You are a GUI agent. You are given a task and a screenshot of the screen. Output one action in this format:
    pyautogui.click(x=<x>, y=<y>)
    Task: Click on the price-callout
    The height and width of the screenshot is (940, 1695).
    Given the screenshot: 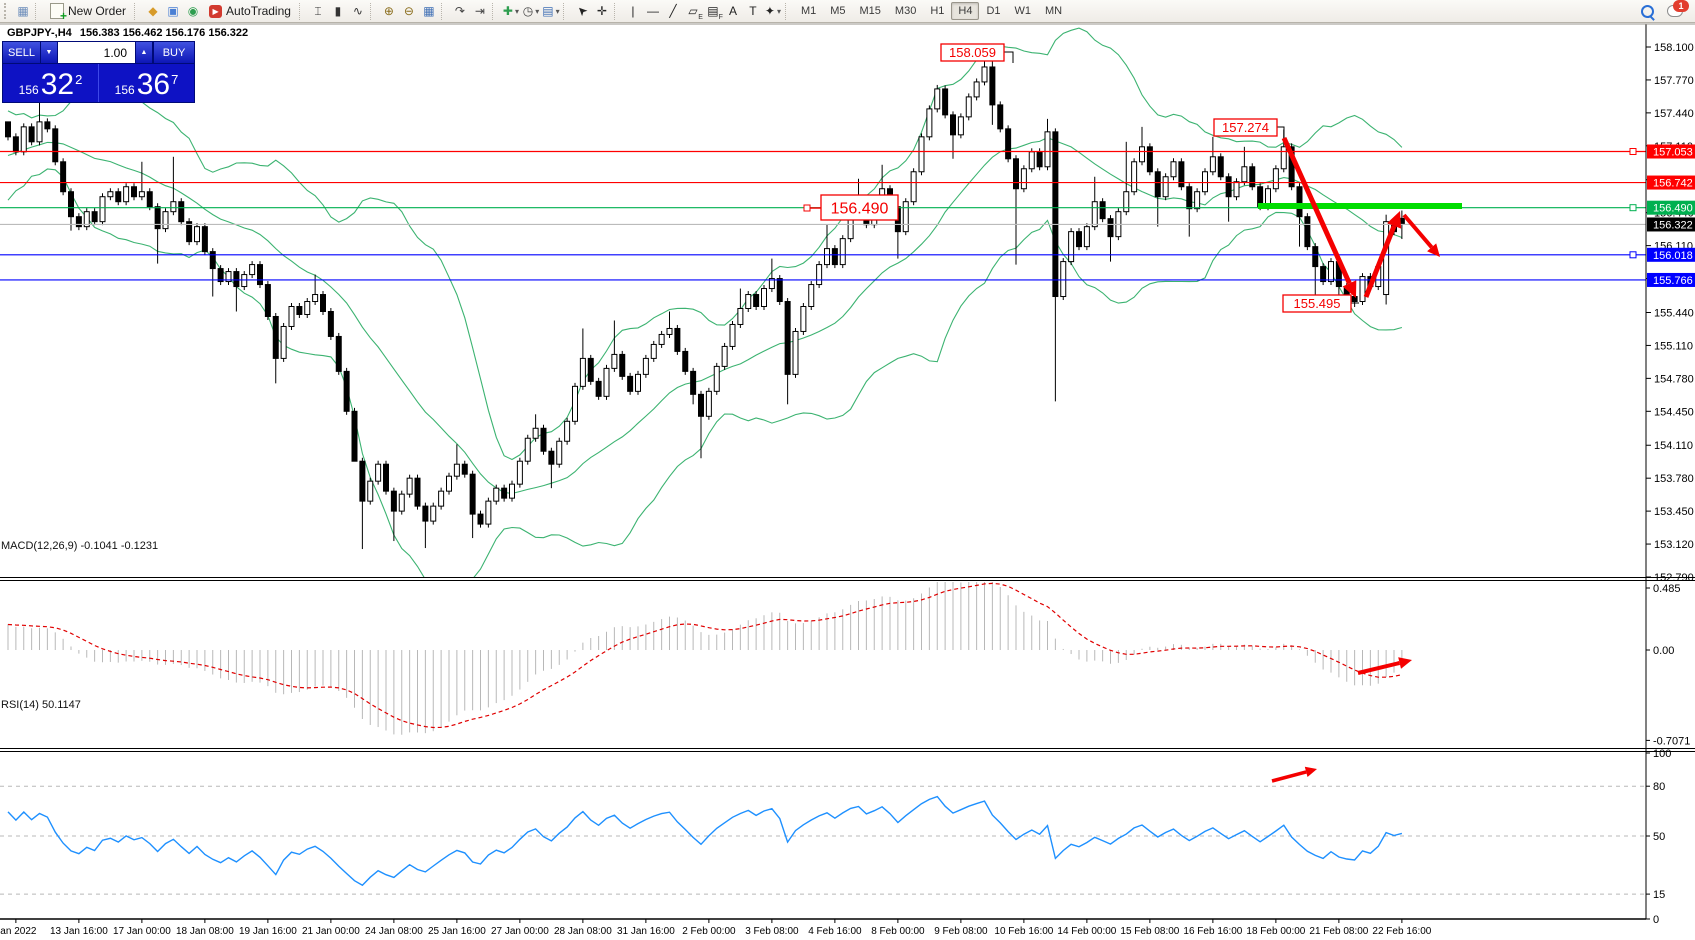 What is the action you would take?
    pyautogui.click(x=859, y=207)
    